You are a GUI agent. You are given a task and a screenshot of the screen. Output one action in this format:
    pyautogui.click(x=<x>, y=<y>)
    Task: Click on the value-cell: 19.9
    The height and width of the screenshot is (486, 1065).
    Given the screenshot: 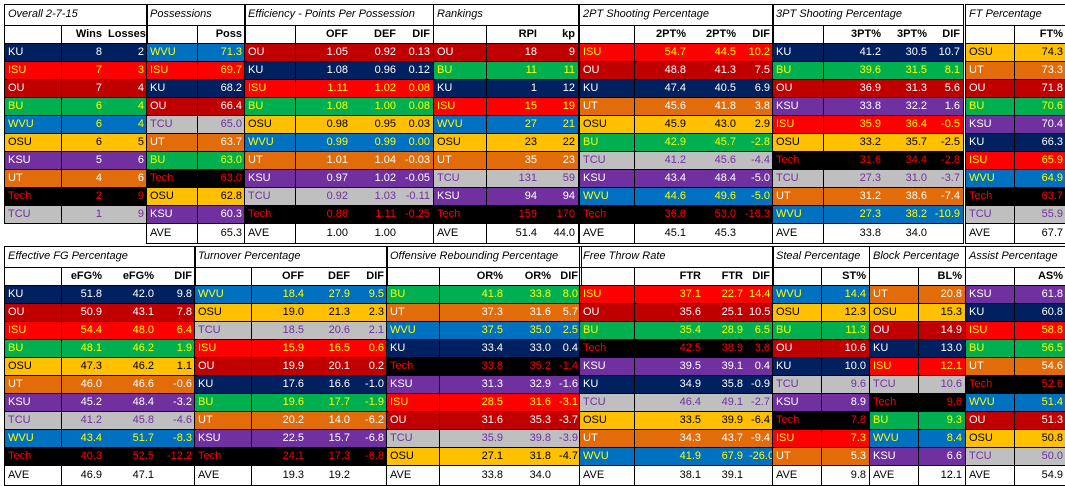 What is the action you would take?
    pyautogui.click(x=279, y=366)
    